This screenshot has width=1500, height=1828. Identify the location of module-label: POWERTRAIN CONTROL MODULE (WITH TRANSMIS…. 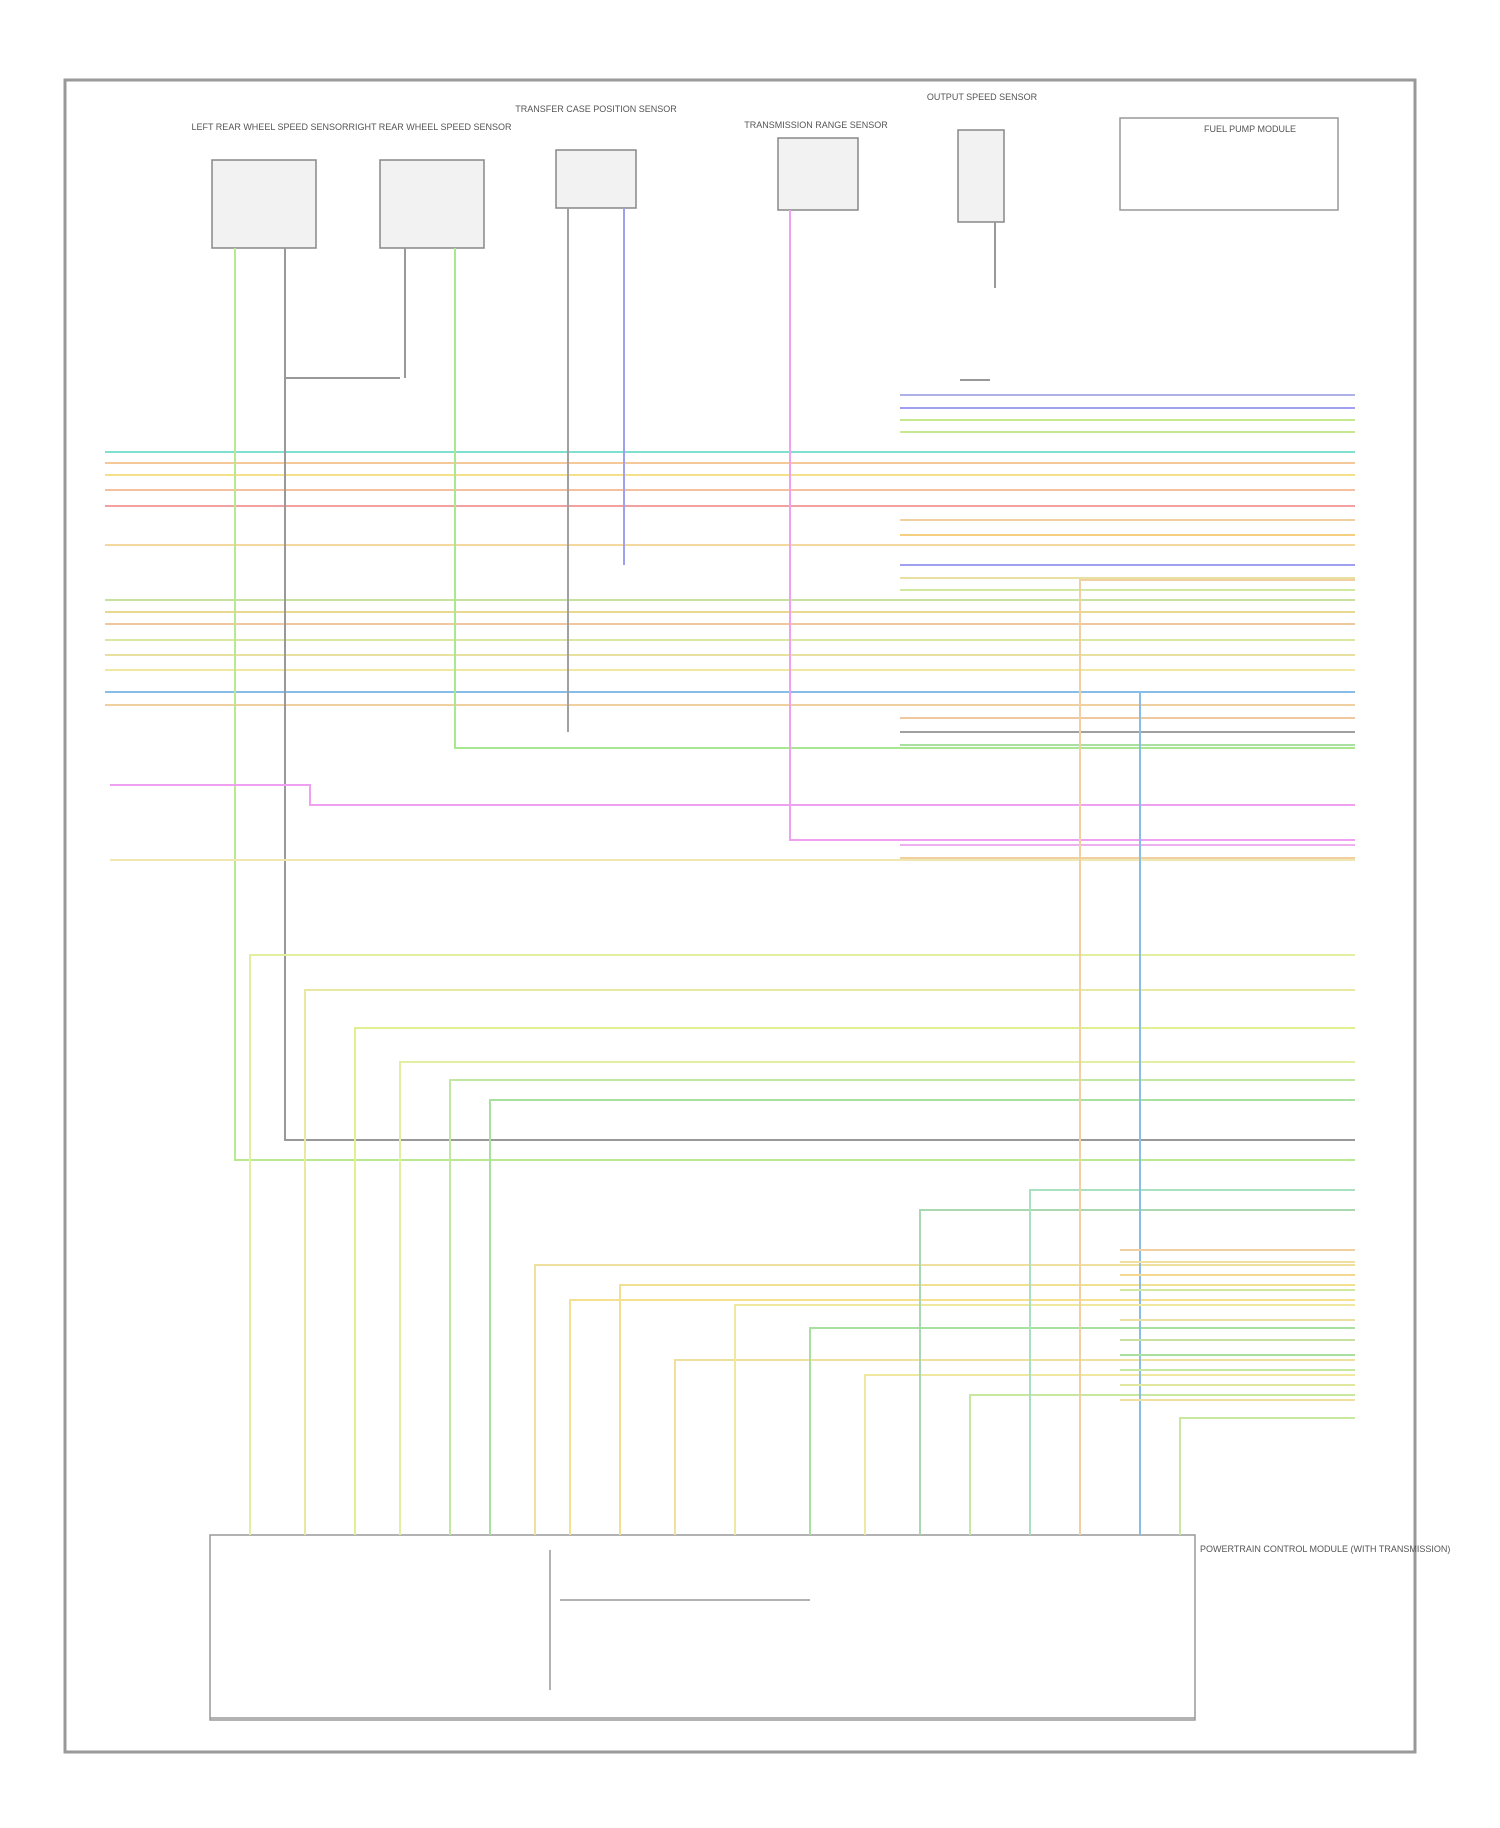
(1325, 1549).